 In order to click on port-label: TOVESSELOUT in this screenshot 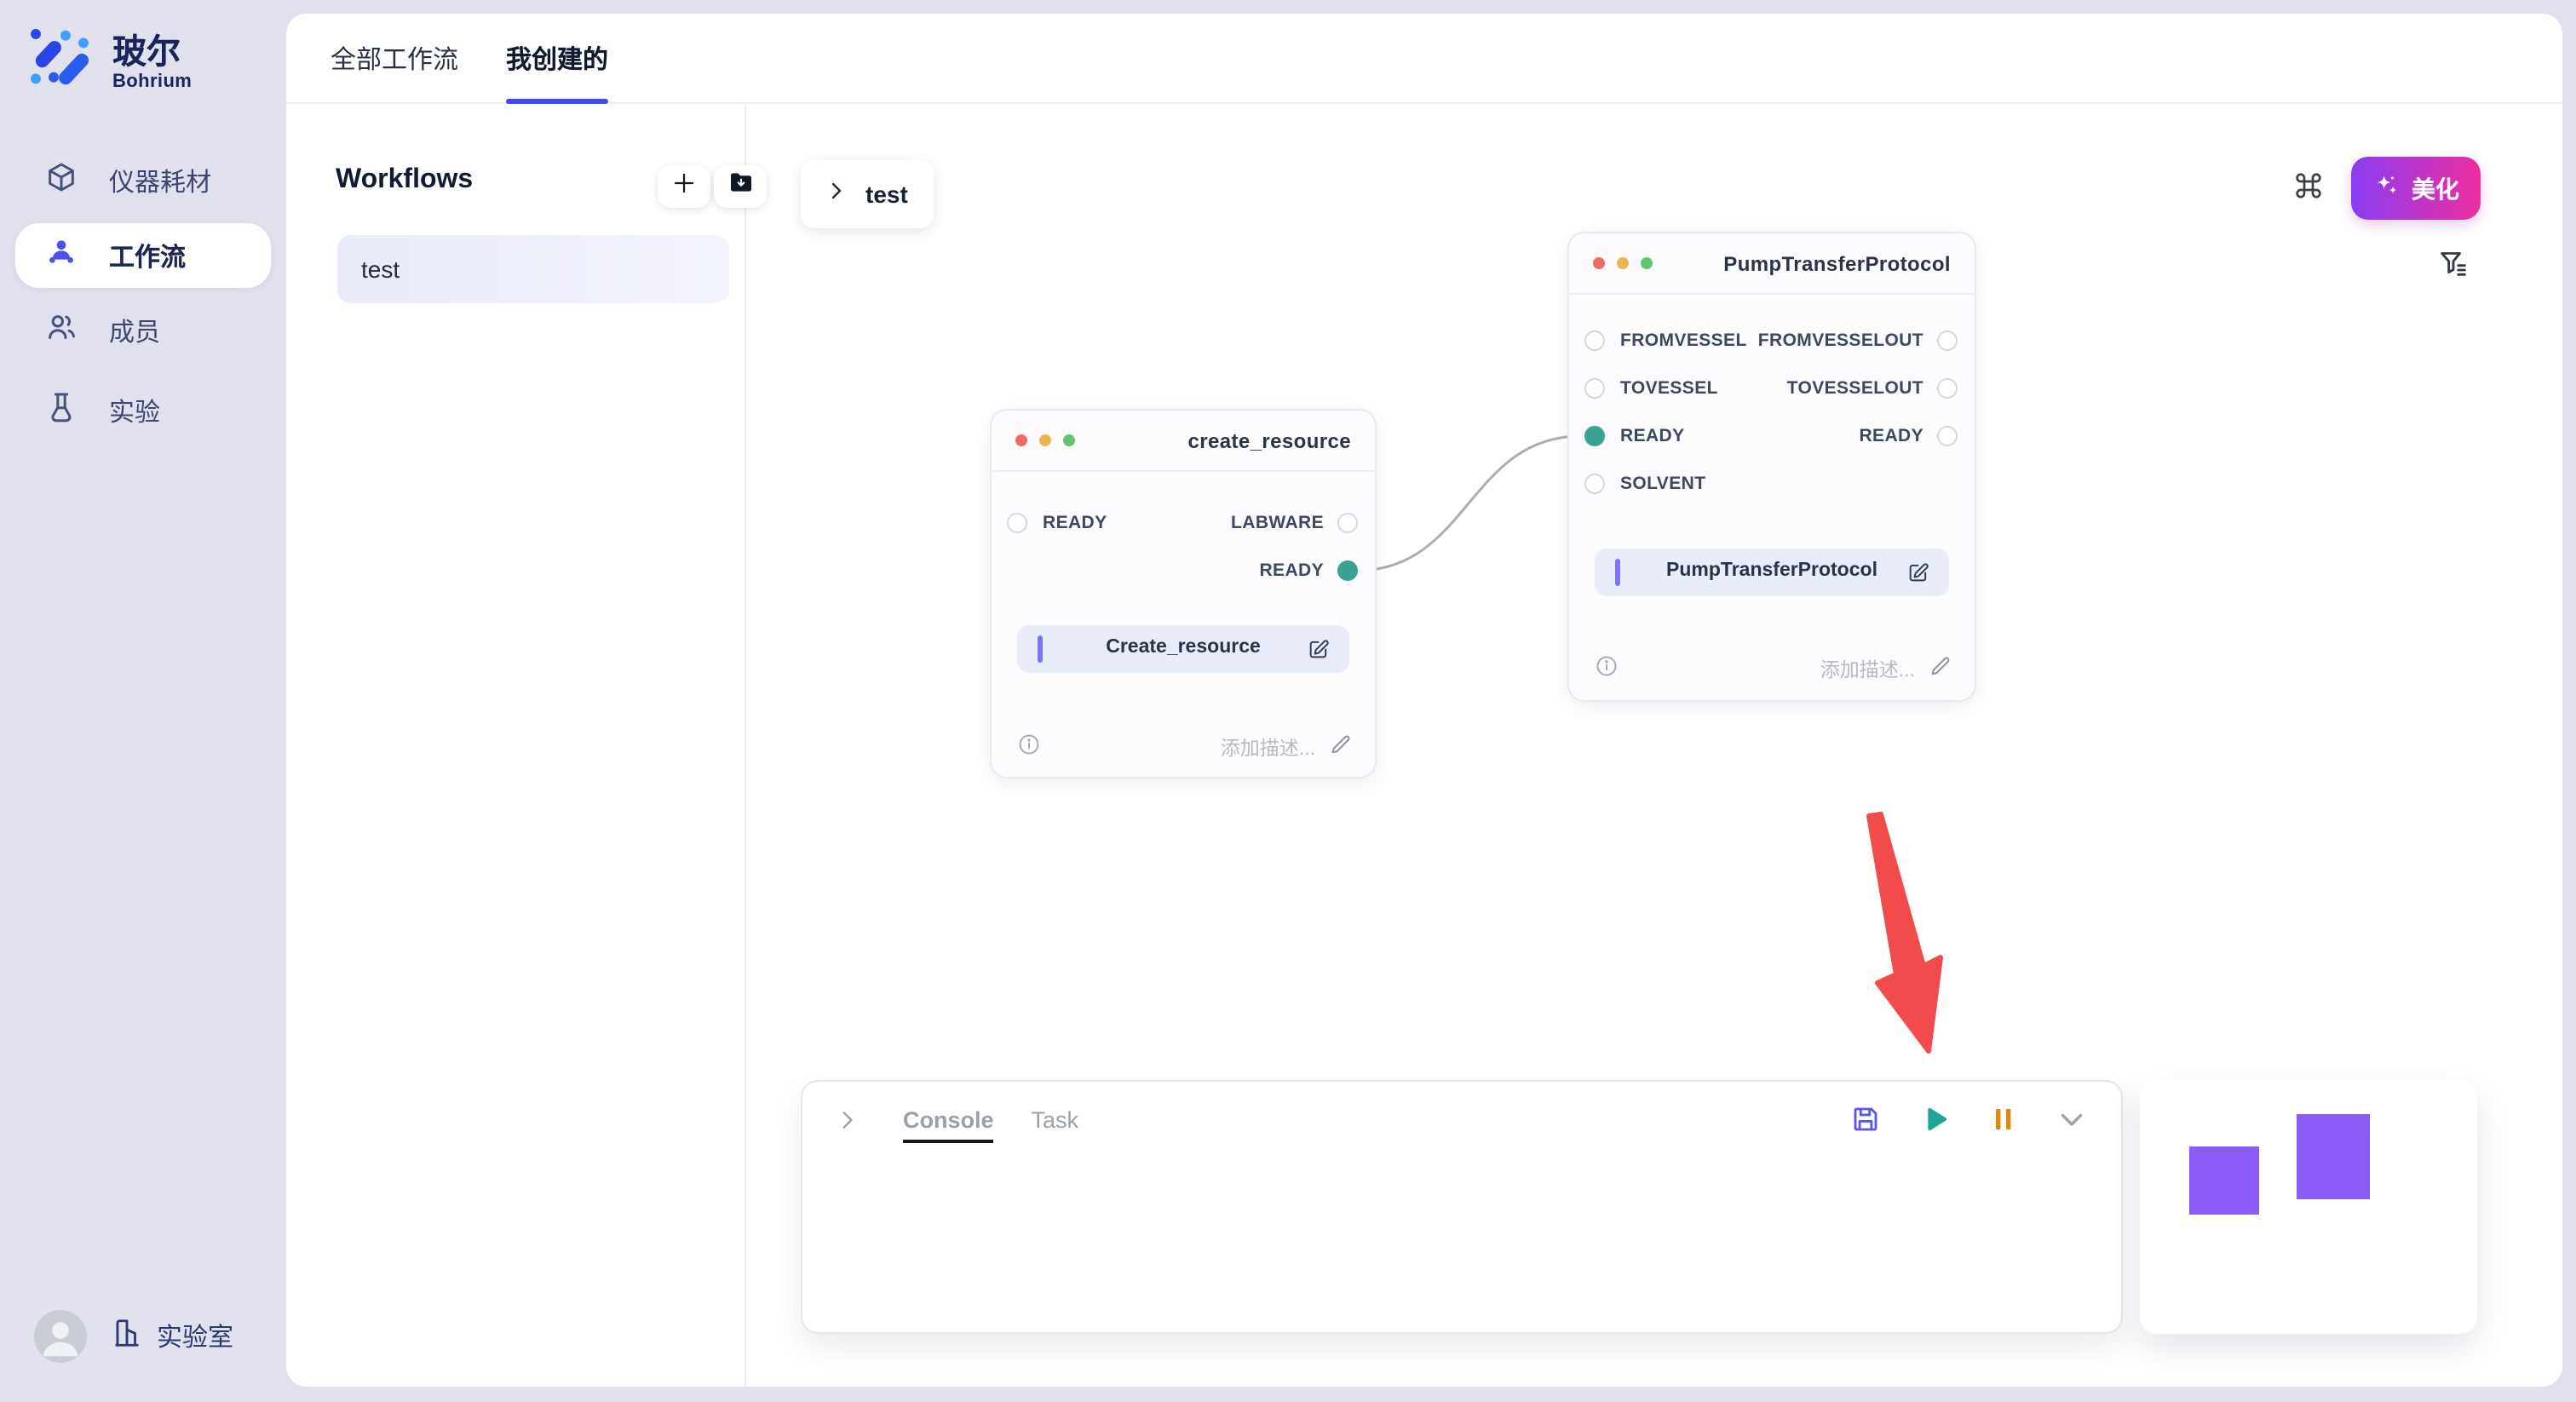, I will do `click(1855, 388)`.